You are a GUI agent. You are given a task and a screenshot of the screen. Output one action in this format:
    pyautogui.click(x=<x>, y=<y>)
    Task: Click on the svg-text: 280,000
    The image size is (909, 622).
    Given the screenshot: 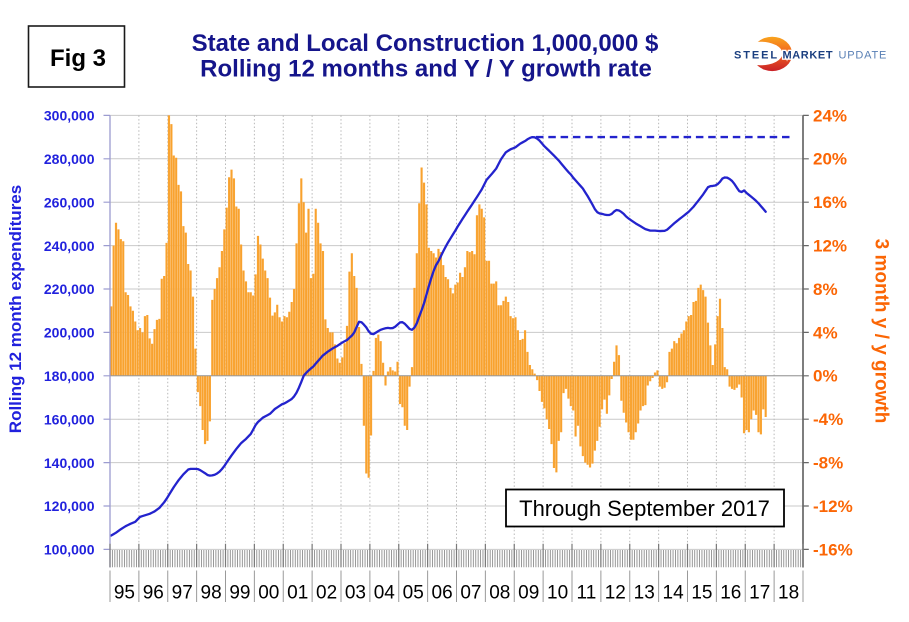 What is the action you would take?
    pyautogui.click(x=69, y=159)
    